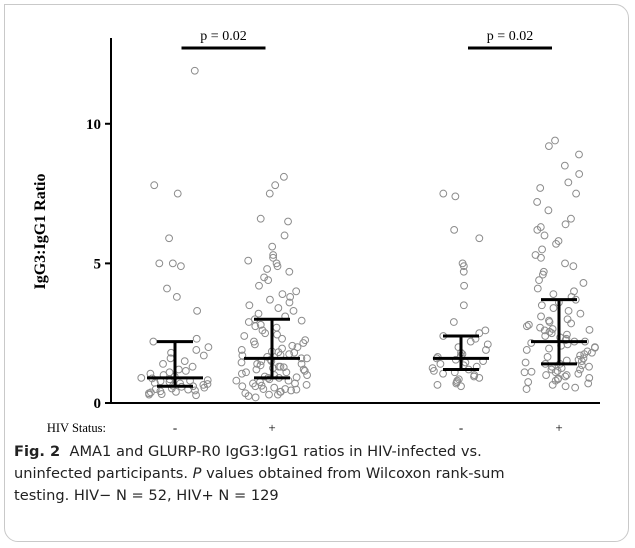  I want to click on y-tick-label: 5, so click(98, 264).